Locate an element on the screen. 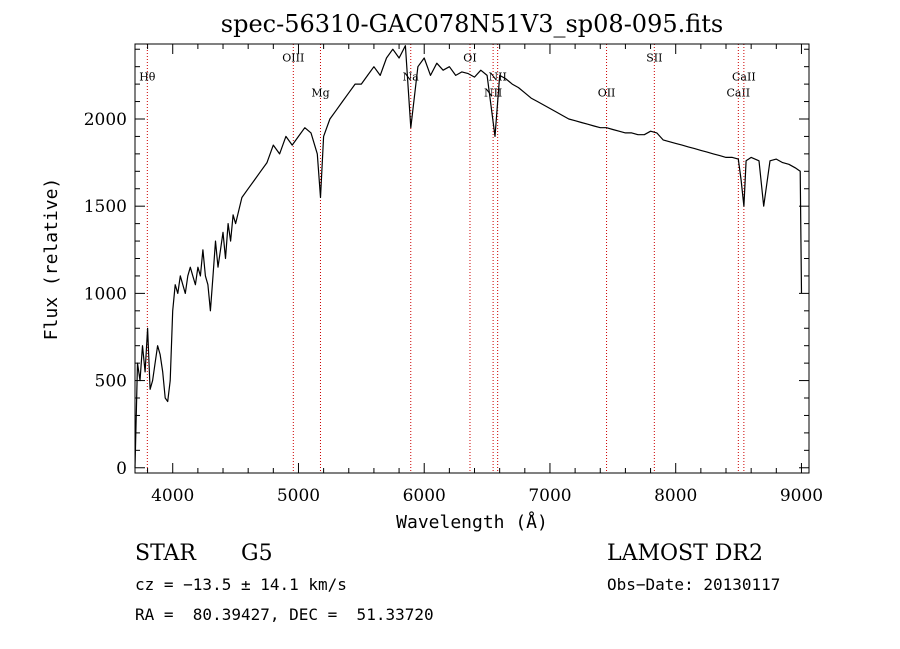  spectral-line-label: SII is located at coordinates (654, 57).